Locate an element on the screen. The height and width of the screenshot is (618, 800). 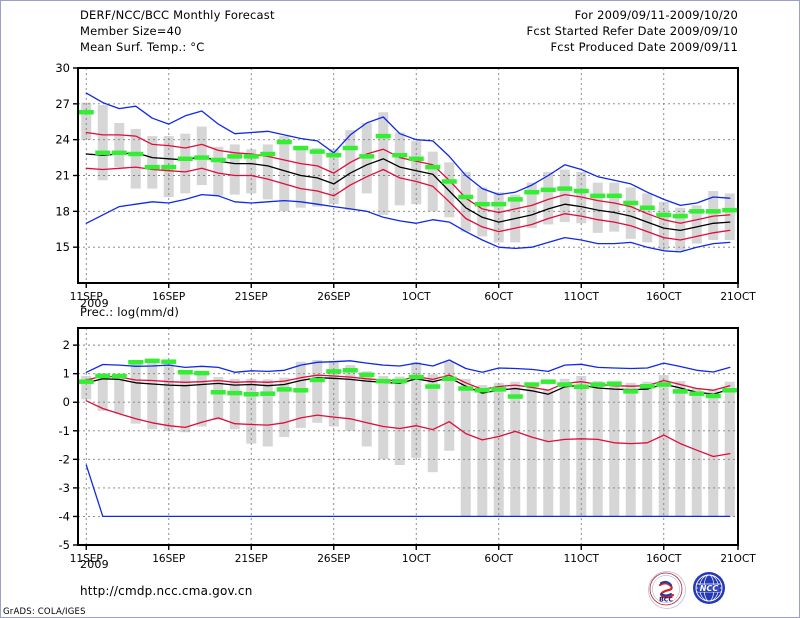
top-variable-label: Mean Surf. Temp.: °C is located at coordinates (142, 47).